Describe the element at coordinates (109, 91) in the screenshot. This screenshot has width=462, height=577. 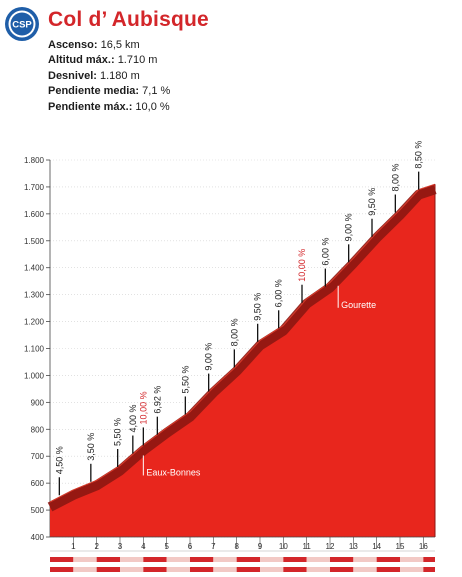
I see `stat-average-gradient: Pendiente media: 7,1 %` at that location.